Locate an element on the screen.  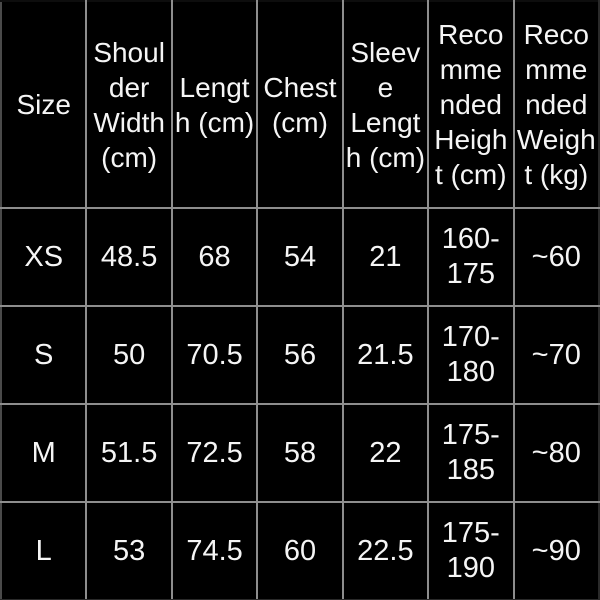
cell-chest: 58 is located at coordinates (300, 453).